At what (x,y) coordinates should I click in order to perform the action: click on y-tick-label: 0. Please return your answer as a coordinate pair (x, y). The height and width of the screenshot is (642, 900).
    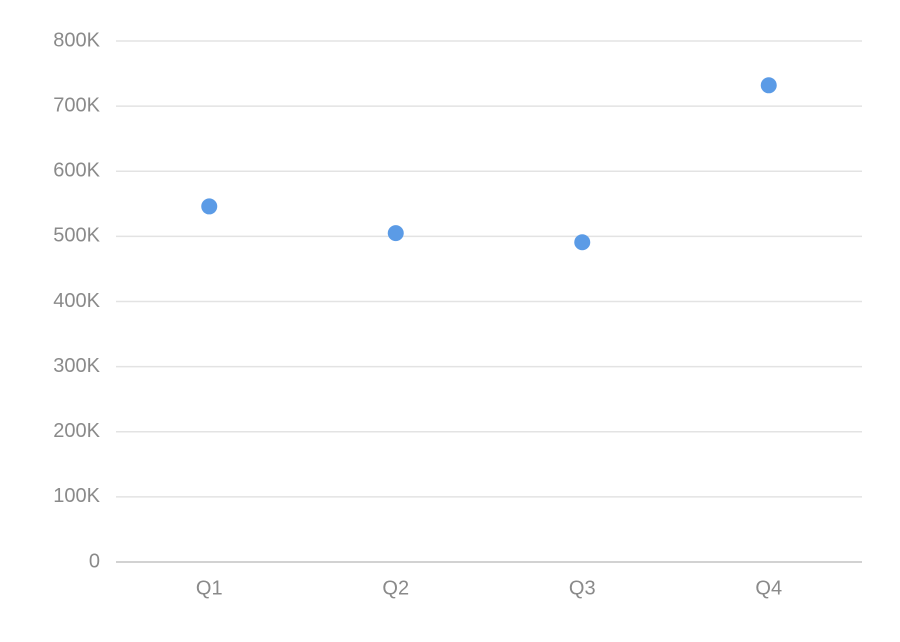
    Looking at the image, I should click on (94, 561).